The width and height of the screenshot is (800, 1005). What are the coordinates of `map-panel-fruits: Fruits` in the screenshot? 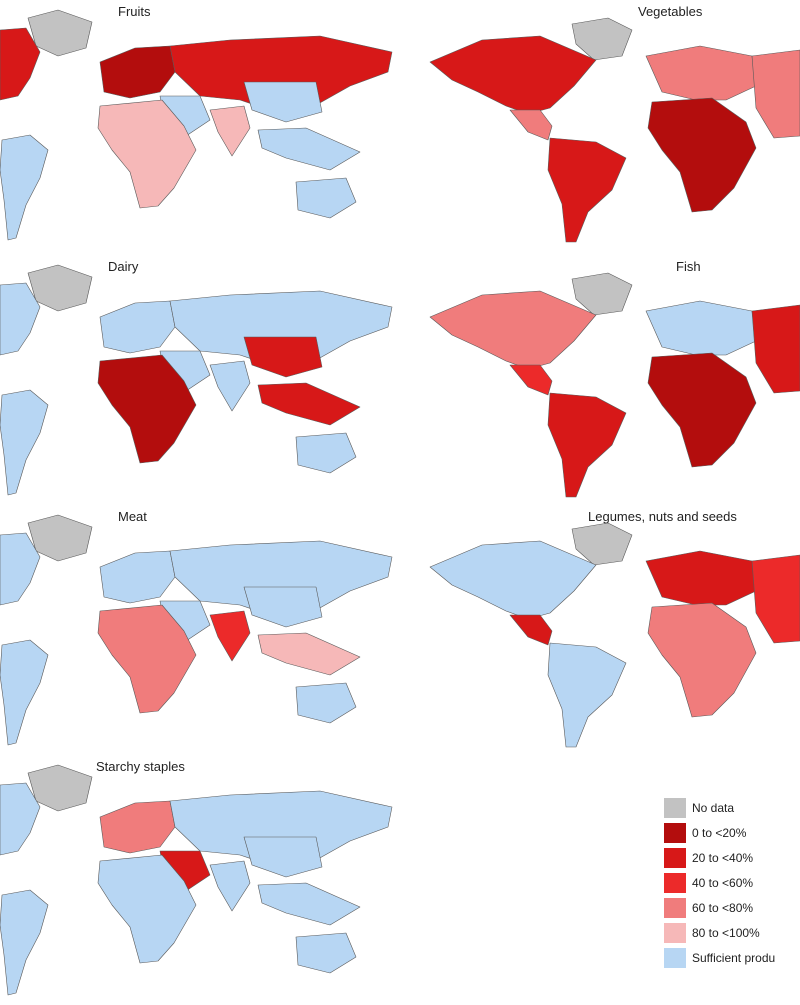 It's located at (200, 125).